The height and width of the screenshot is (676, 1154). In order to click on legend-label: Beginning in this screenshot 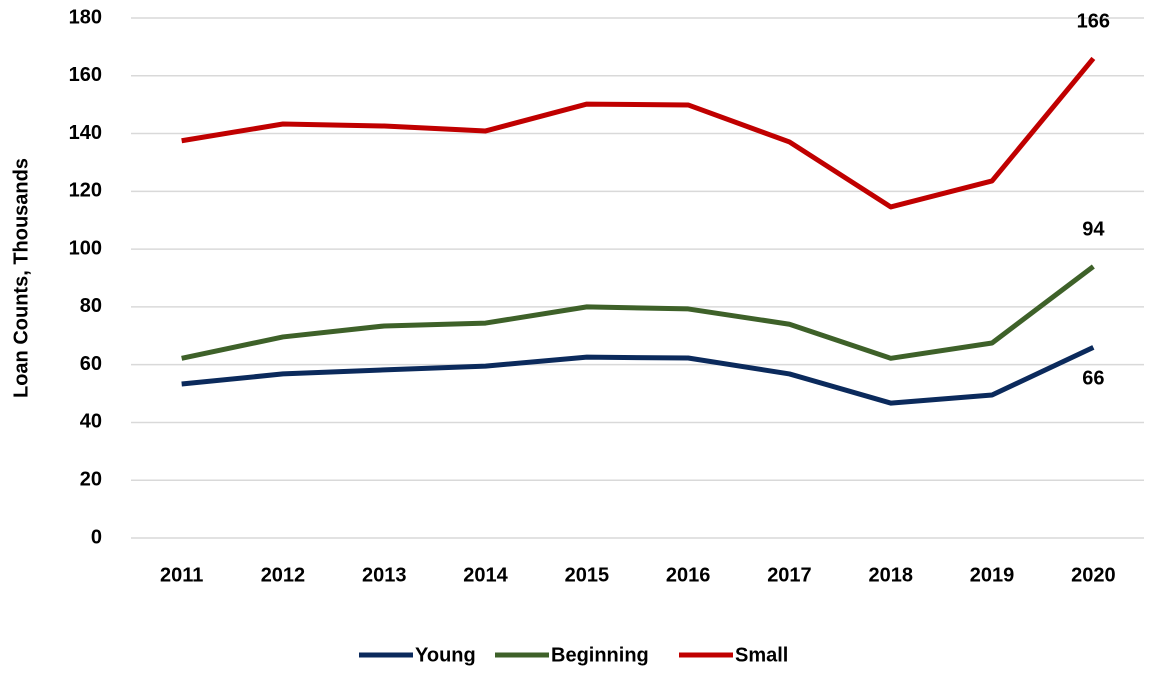, I will do `click(600, 655)`.